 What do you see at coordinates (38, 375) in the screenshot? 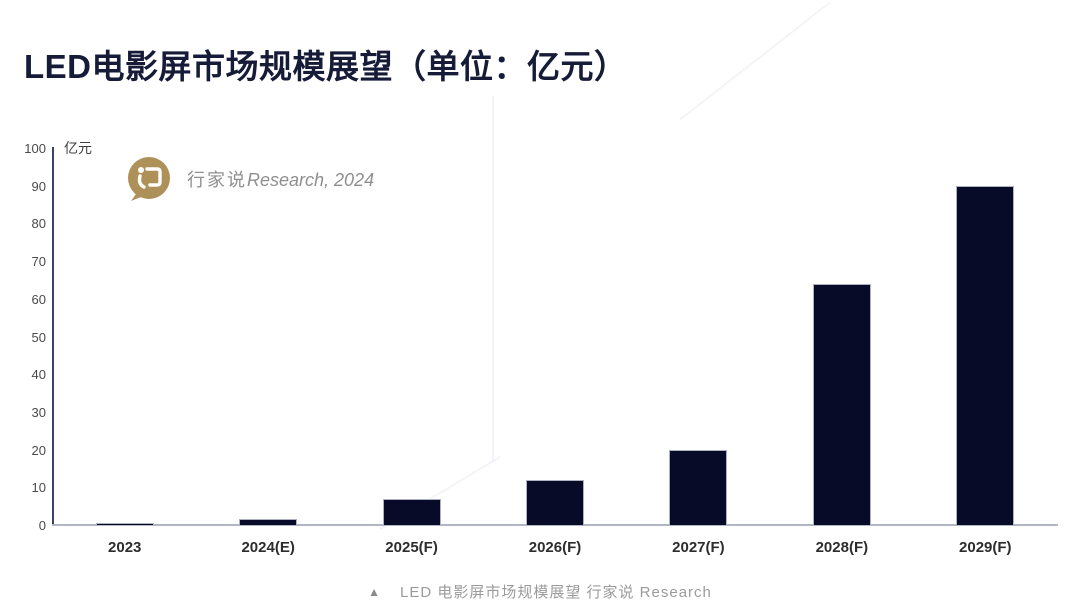
I see `y-tick-label-40: 40` at bounding box center [38, 375].